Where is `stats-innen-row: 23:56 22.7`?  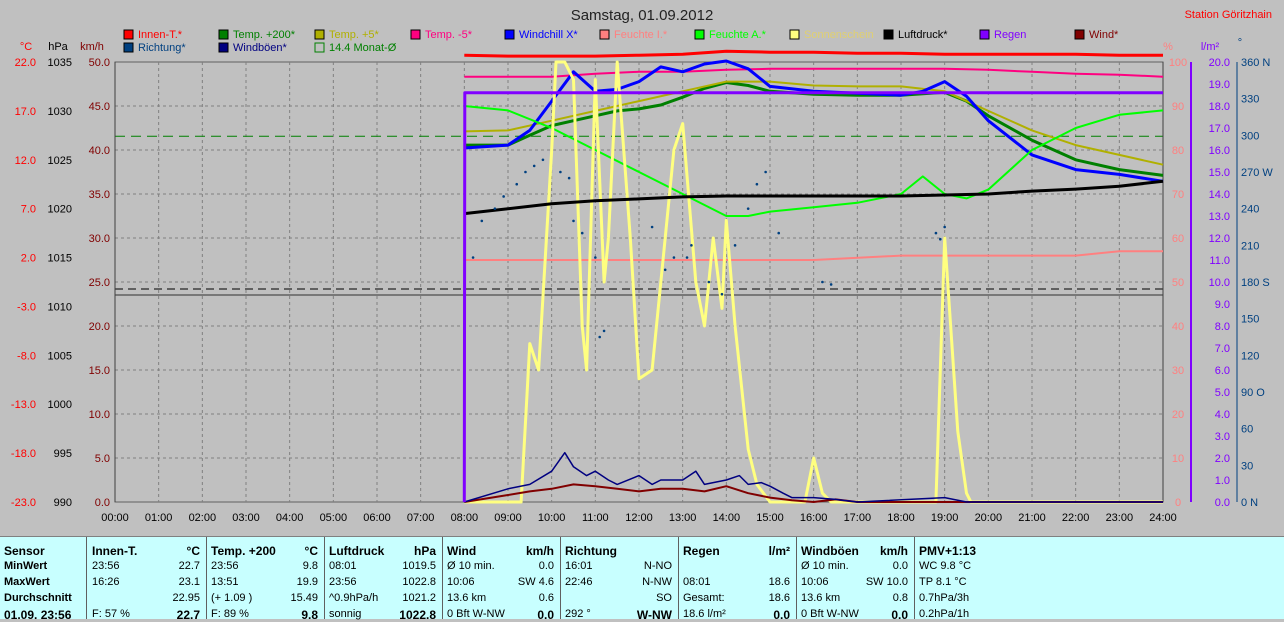
stats-innen-row: 23:56 22.7 is located at coordinates (146, 566).